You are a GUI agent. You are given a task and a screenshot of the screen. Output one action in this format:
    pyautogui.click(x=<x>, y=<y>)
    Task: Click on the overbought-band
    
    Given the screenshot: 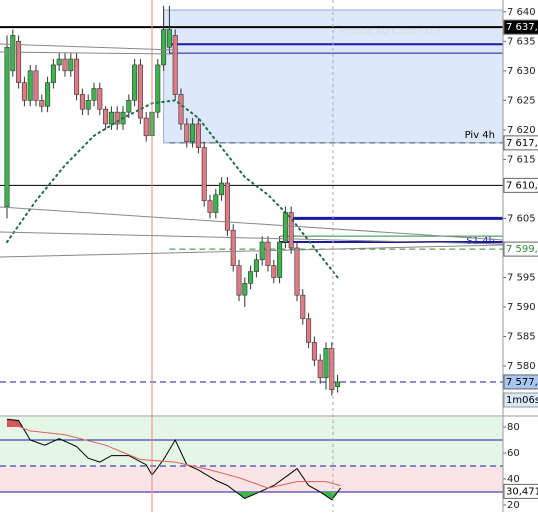 What is the action you would take?
    pyautogui.click(x=251, y=441)
    